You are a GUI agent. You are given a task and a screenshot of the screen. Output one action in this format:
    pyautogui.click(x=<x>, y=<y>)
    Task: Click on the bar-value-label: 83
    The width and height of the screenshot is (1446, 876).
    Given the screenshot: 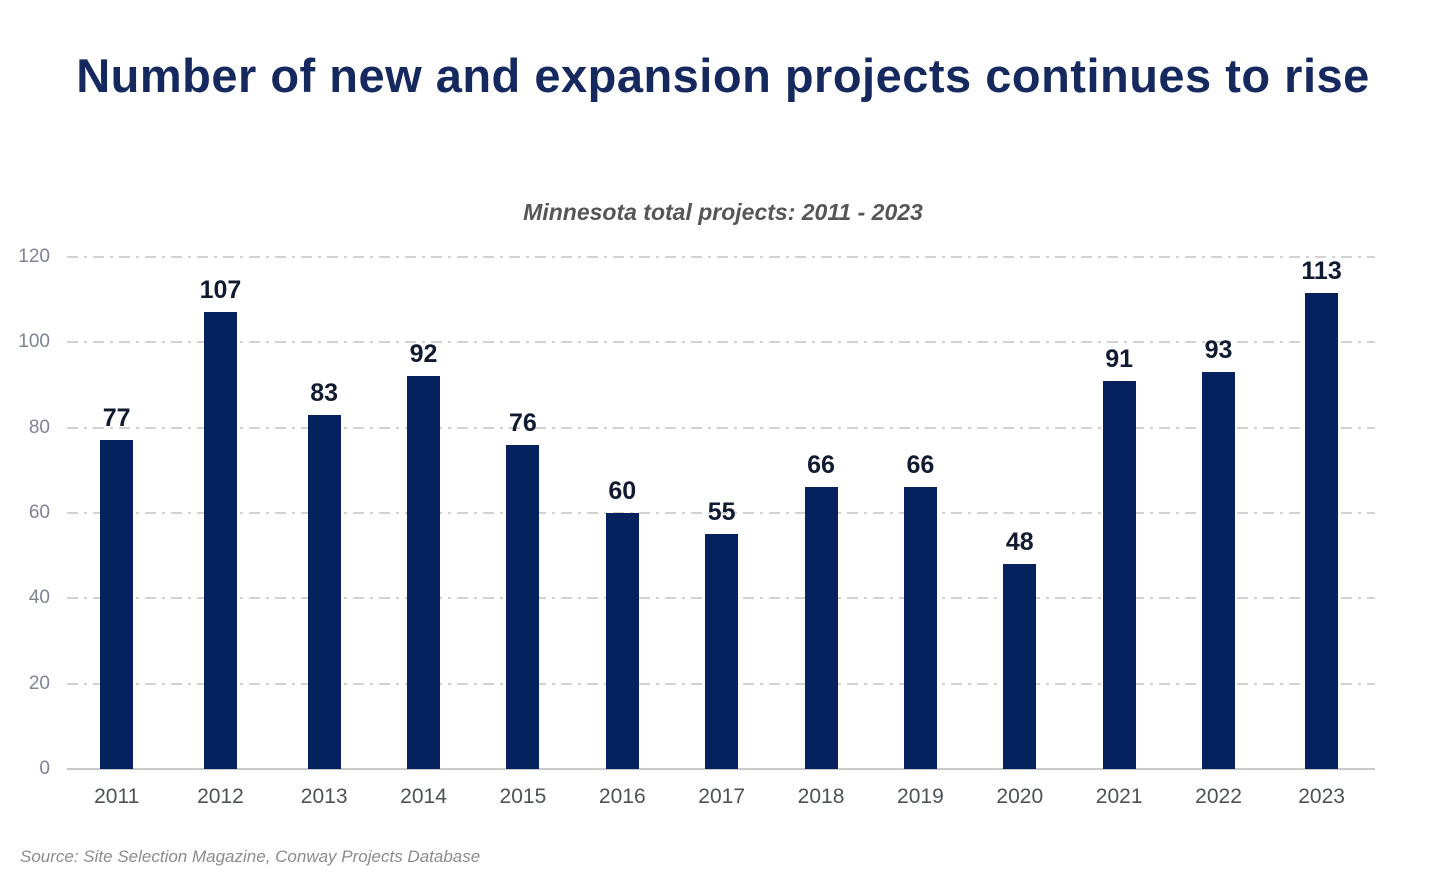 What is the action you would take?
    pyautogui.click(x=324, y=392)
    